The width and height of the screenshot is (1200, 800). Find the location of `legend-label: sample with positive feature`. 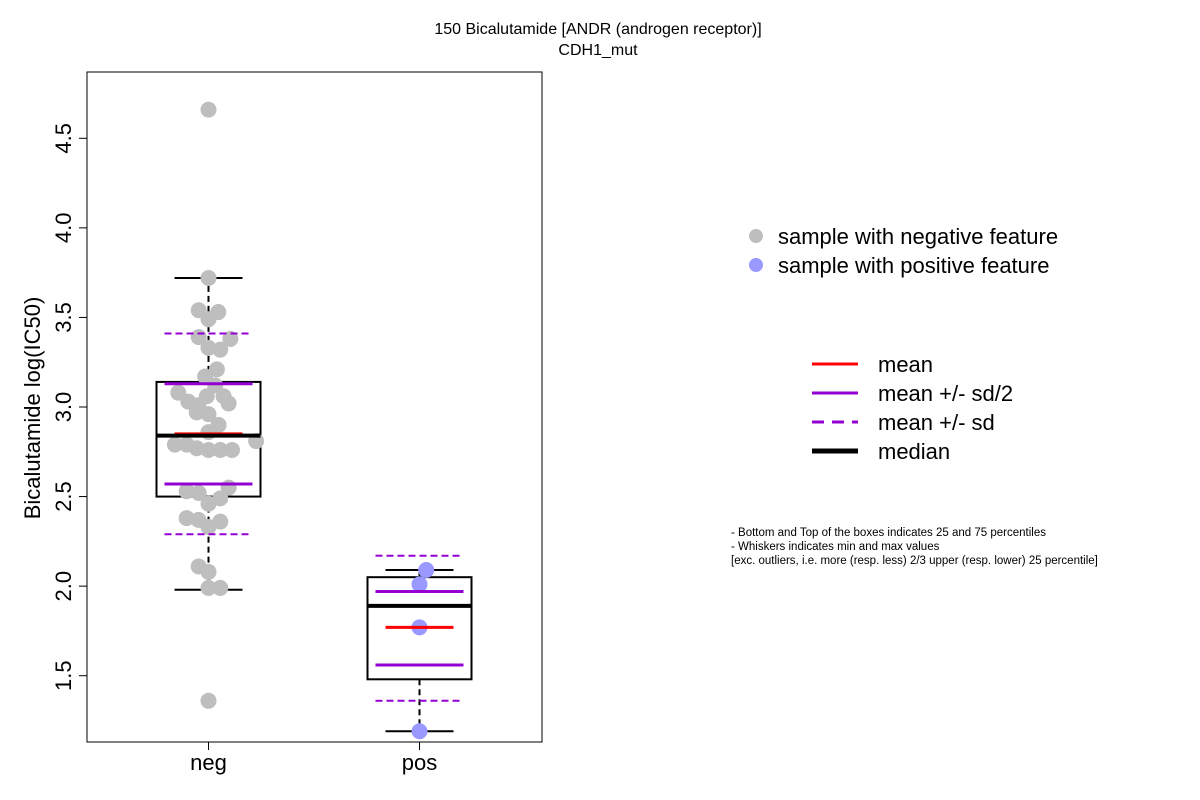

legend-label: sample with positive feature is located at coordinates (913, 265).